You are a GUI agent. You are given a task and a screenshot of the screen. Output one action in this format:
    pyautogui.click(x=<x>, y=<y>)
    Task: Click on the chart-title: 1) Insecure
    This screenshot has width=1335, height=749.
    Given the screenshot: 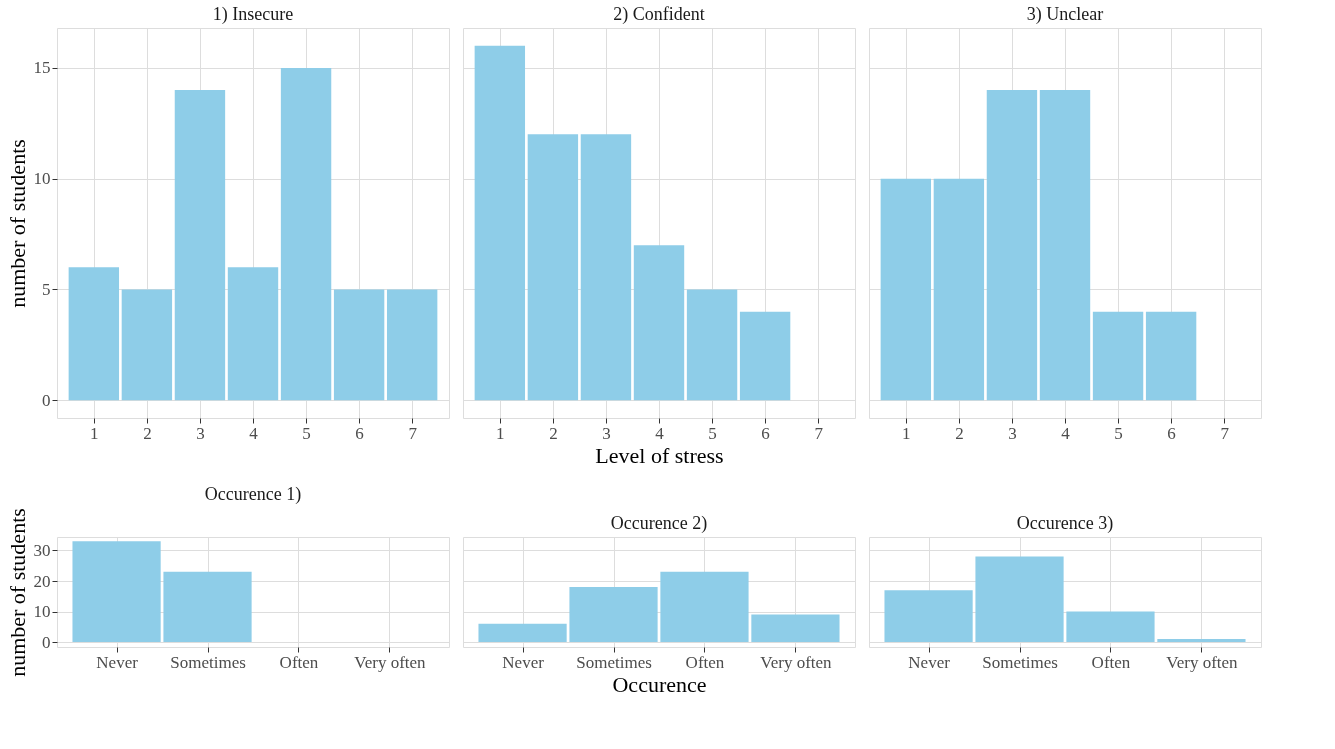 What is the action you would take?
    pyautogui.click(x=253, y=14)
    